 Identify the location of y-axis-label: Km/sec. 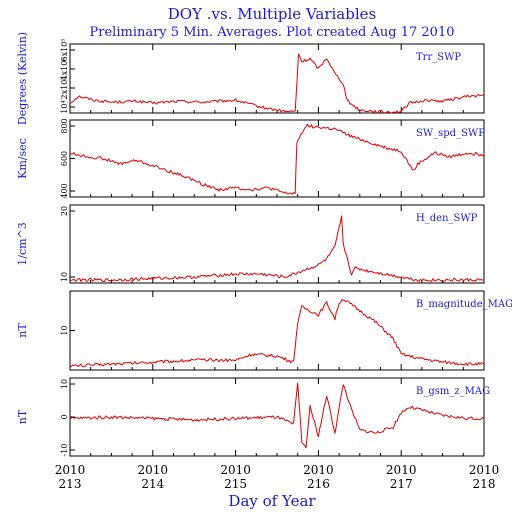
(22, 158).